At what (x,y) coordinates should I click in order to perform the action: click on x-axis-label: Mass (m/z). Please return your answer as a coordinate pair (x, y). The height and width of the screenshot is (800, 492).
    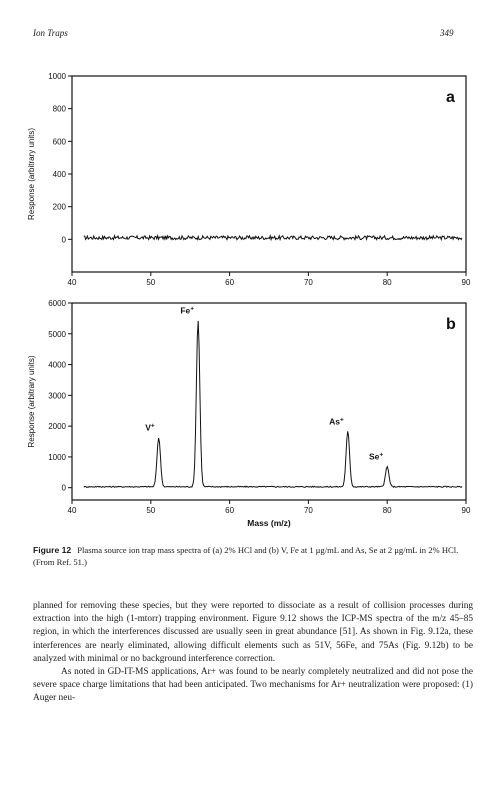
    Looking at the image, I should click on (269, 523).